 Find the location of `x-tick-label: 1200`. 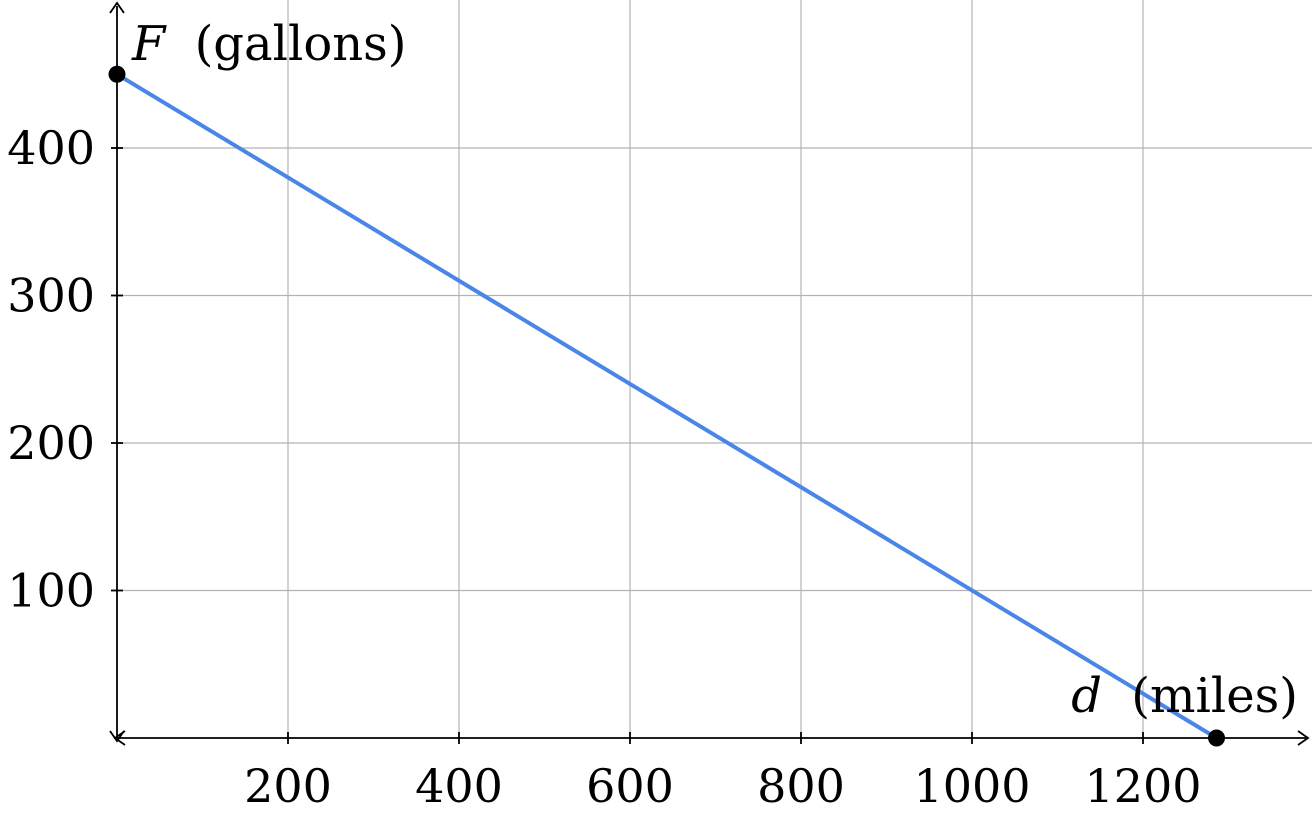

x-tick-label: 1200 is located at coordinates (1142, 786).